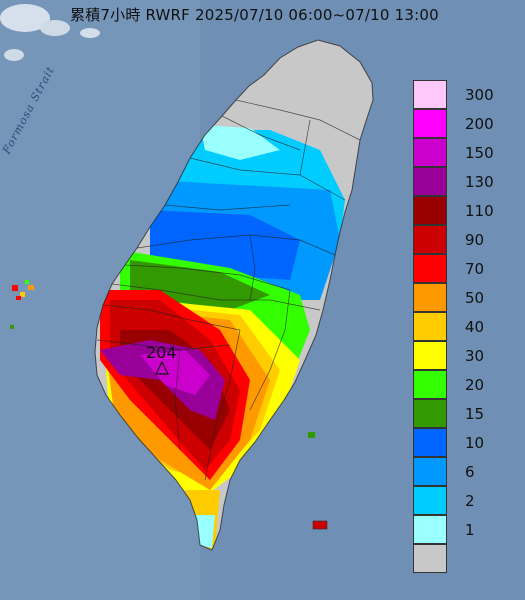  I want to click on zone-1mm, so click(240, 142).